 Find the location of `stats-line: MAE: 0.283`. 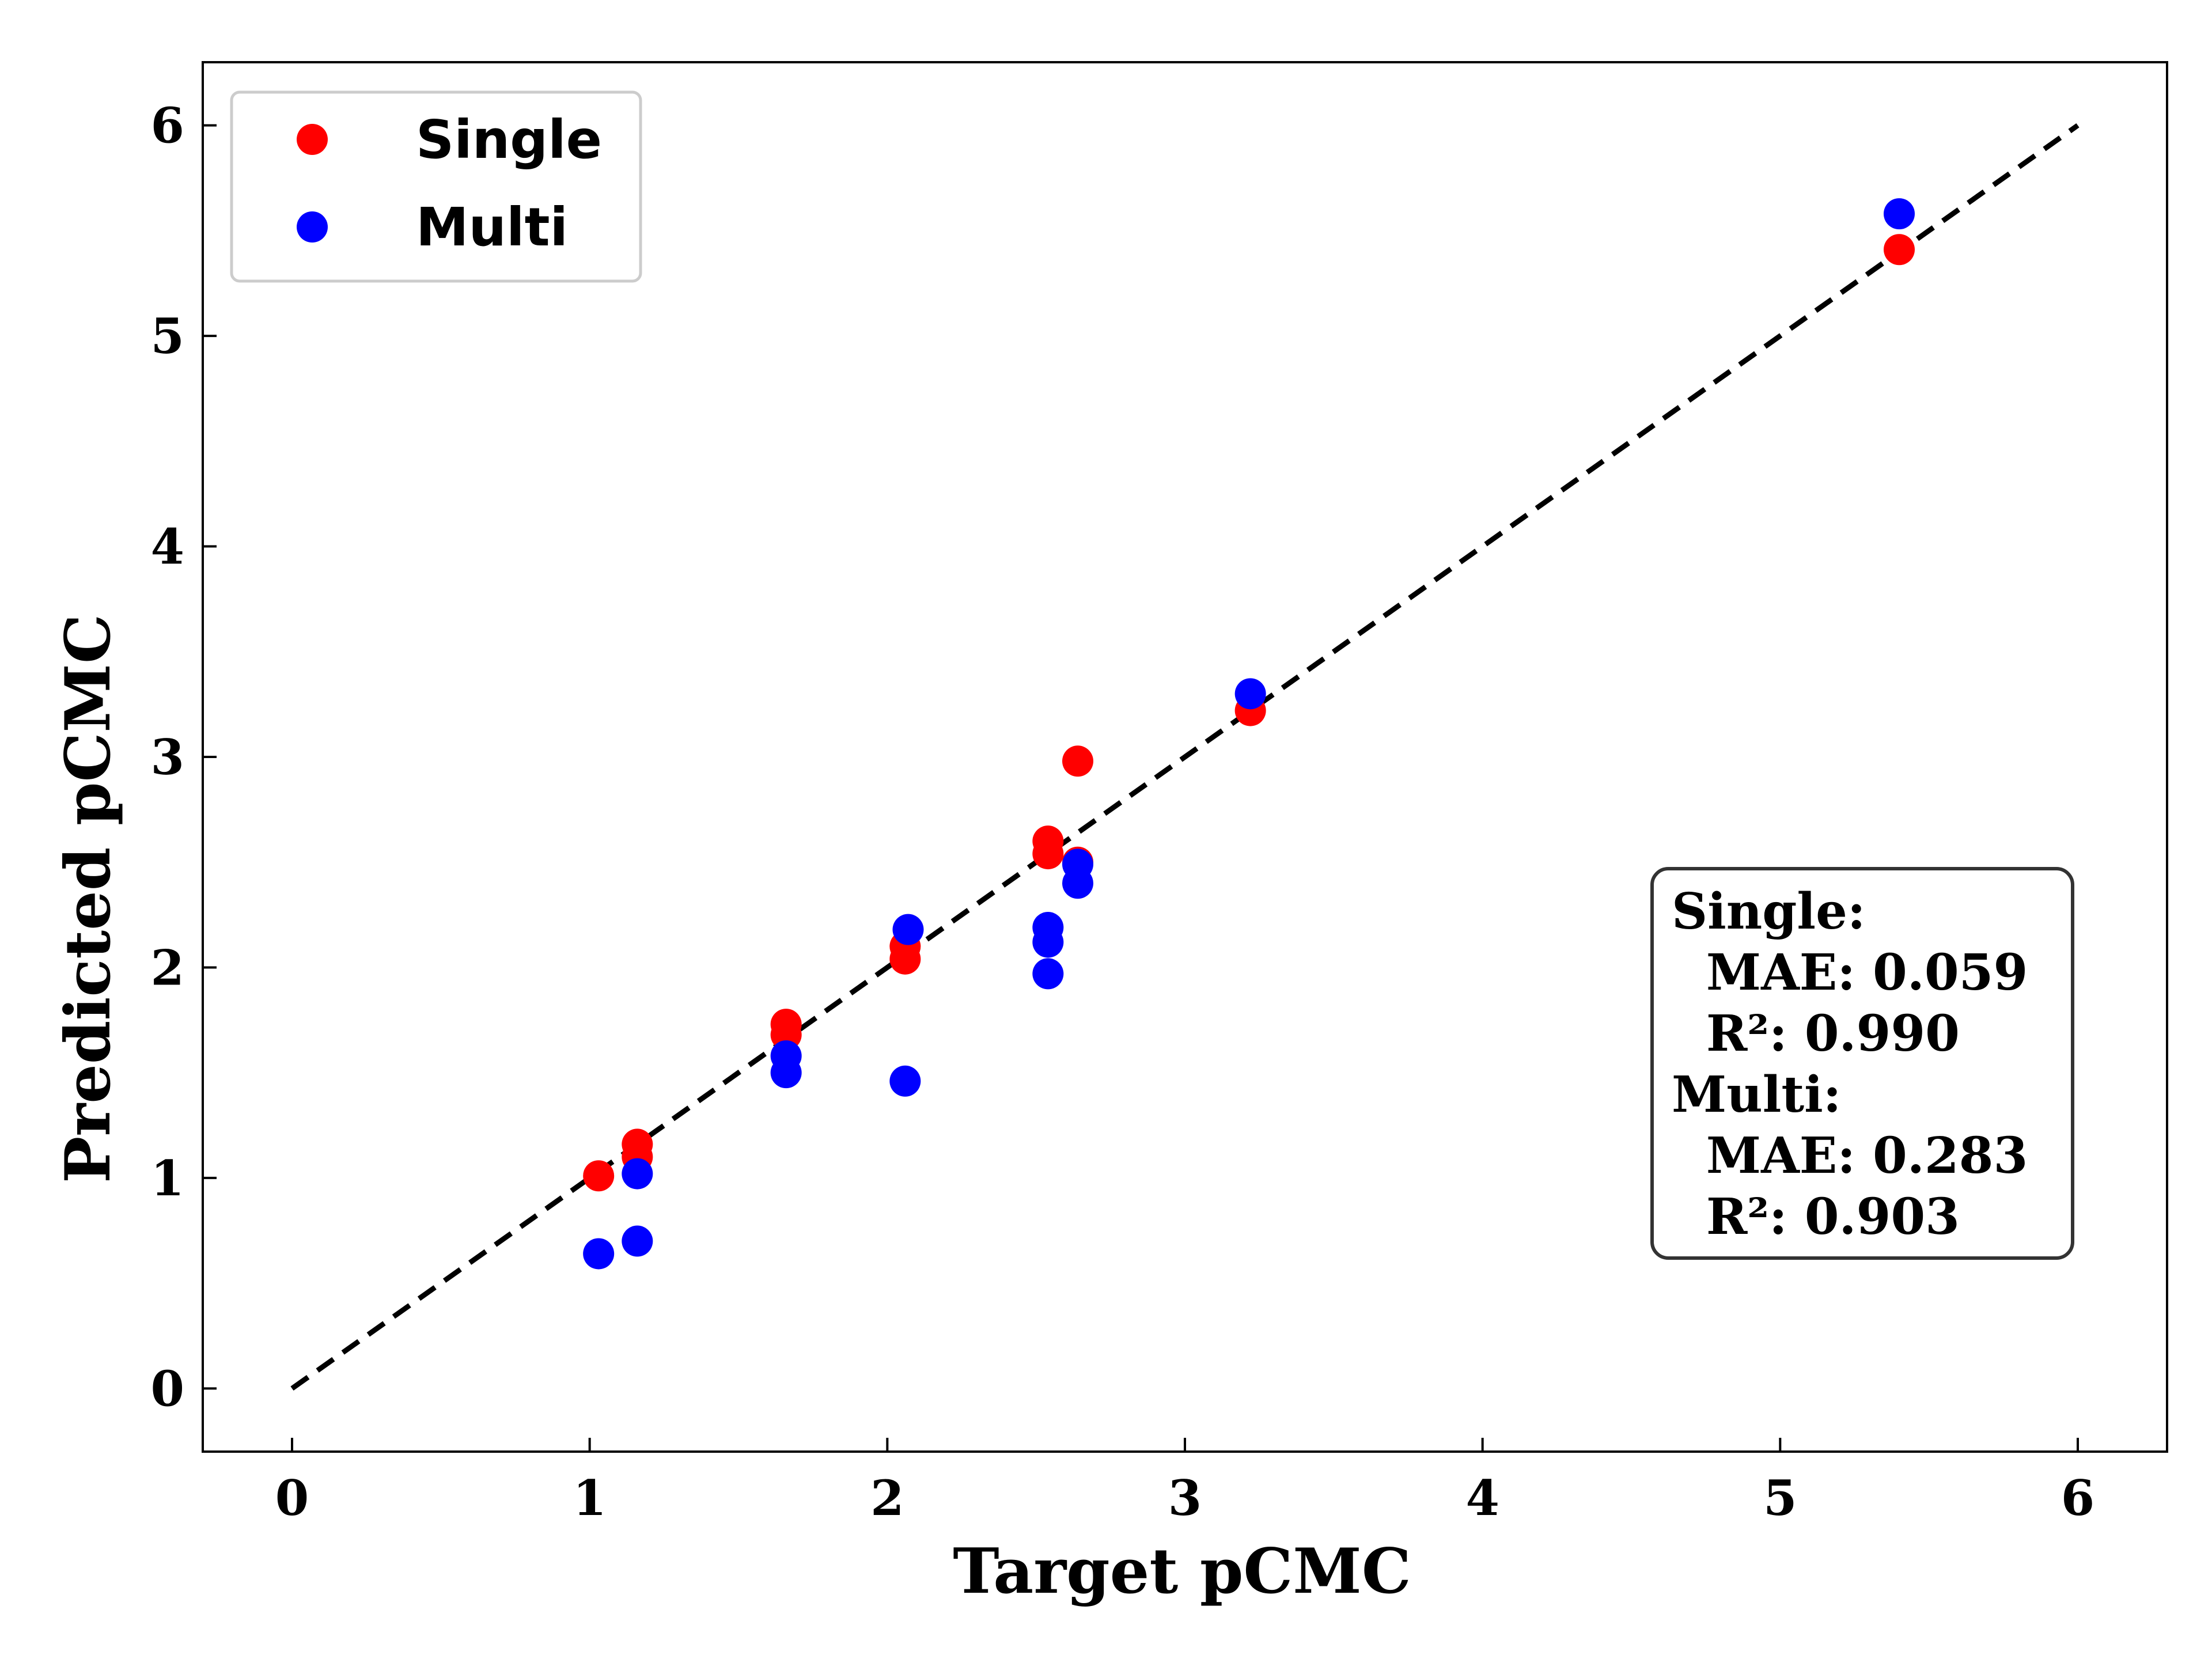

stats-line: MAE: 0.283 is located at coordinates (1850, 1156).